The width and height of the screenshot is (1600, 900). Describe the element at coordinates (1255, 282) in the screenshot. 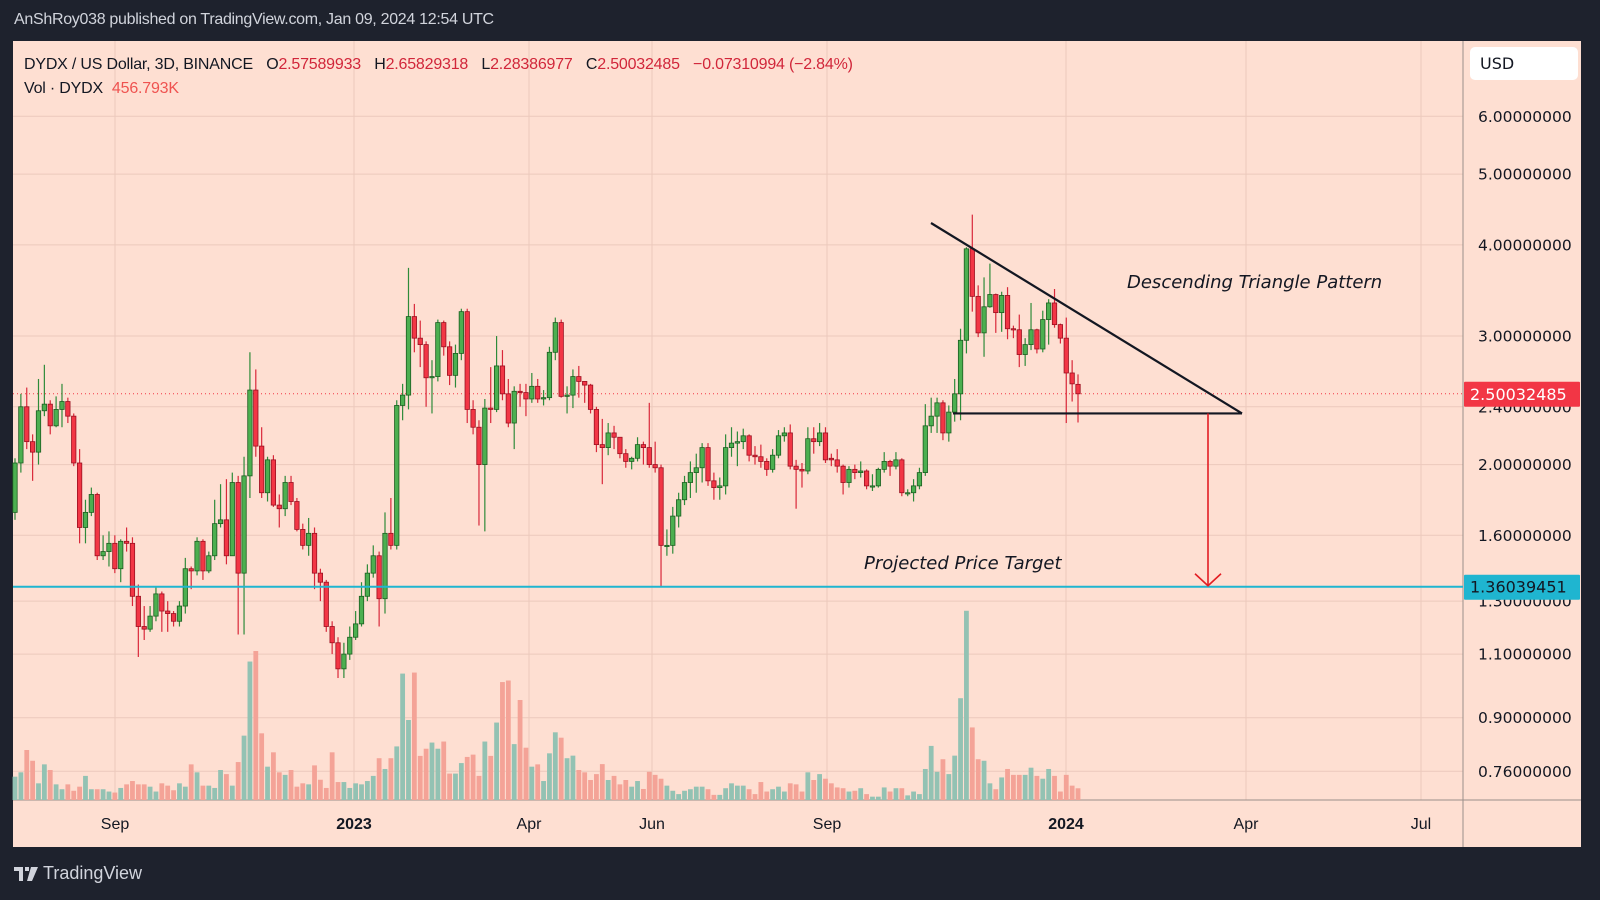

I see `triangle-pattern-label: Descending Triangle Pattern` at that location.